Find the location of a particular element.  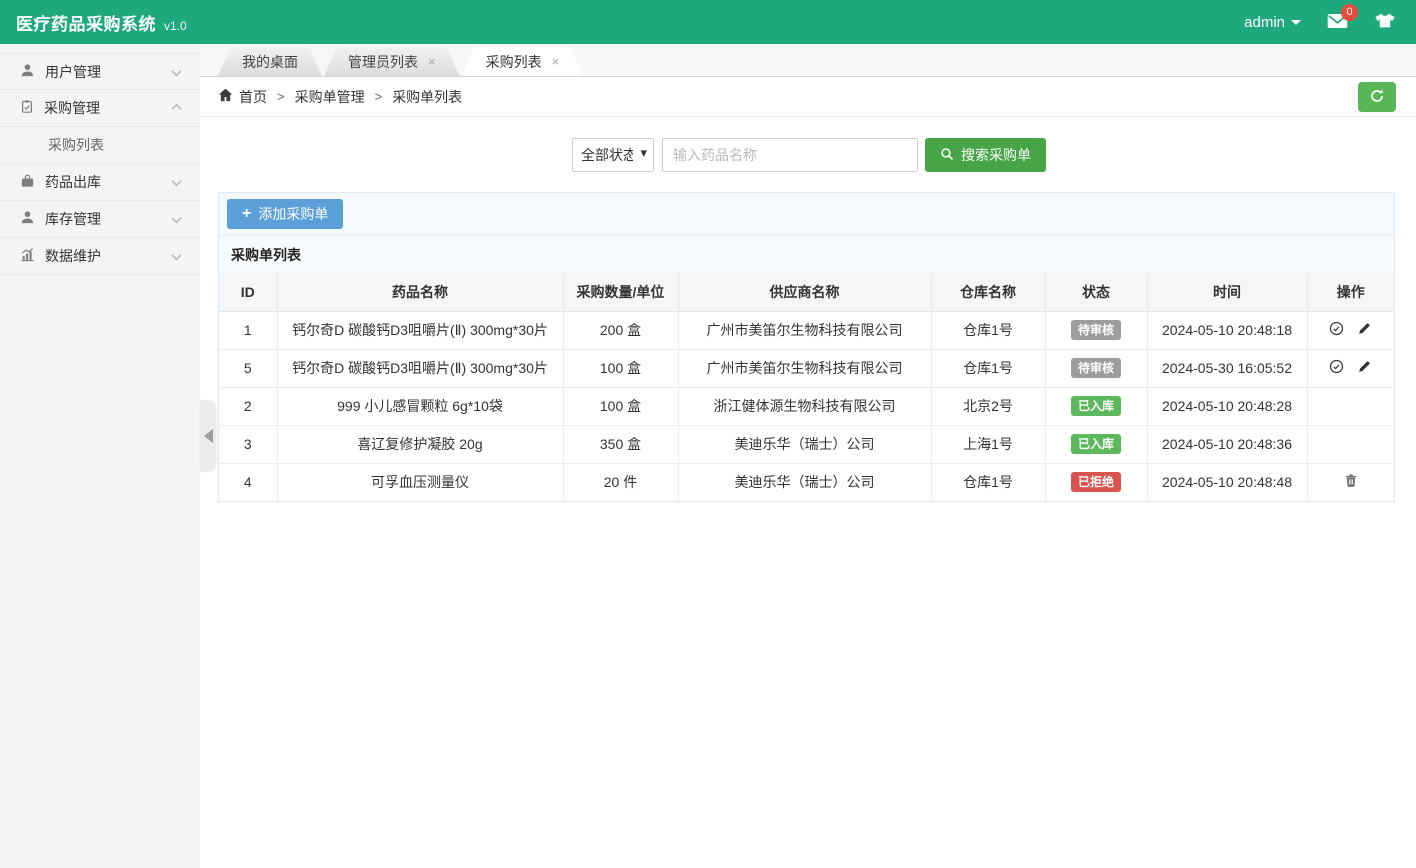

cell-qty: 20 件 is located at coordinates (620, 481).